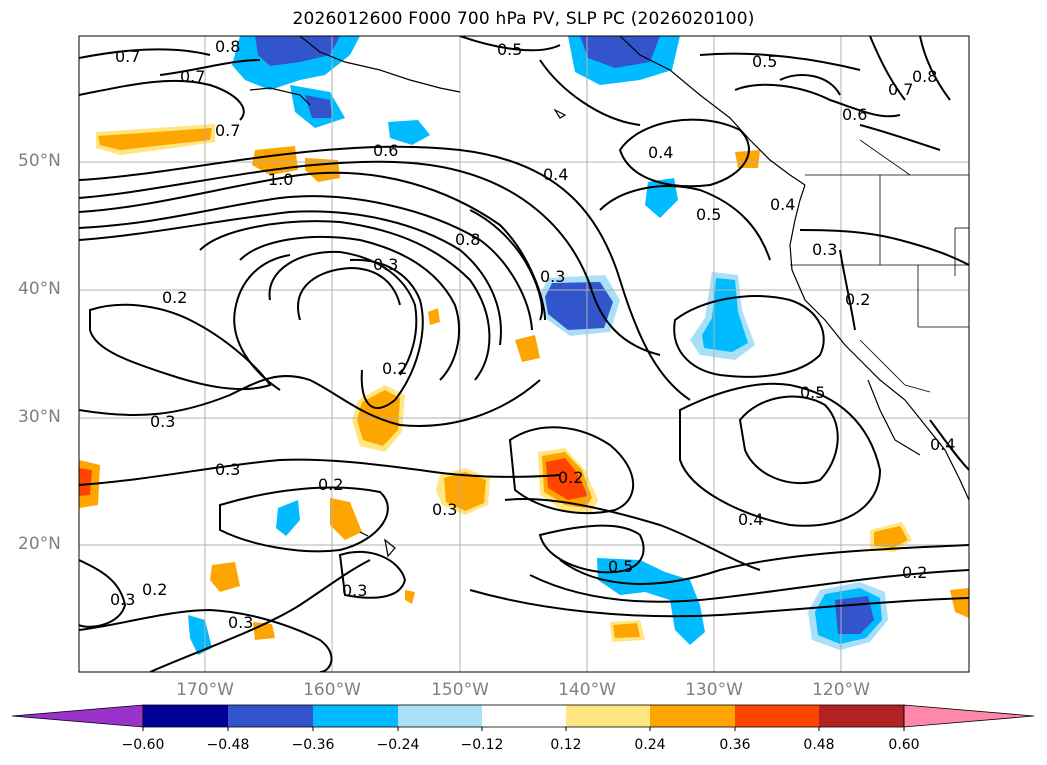 This screenshot has height=765, width=1047. What do you see at coordinates (39, 417) in the screenshot?
I see `lat-label: 30°N` at bounding box center [39, 417].